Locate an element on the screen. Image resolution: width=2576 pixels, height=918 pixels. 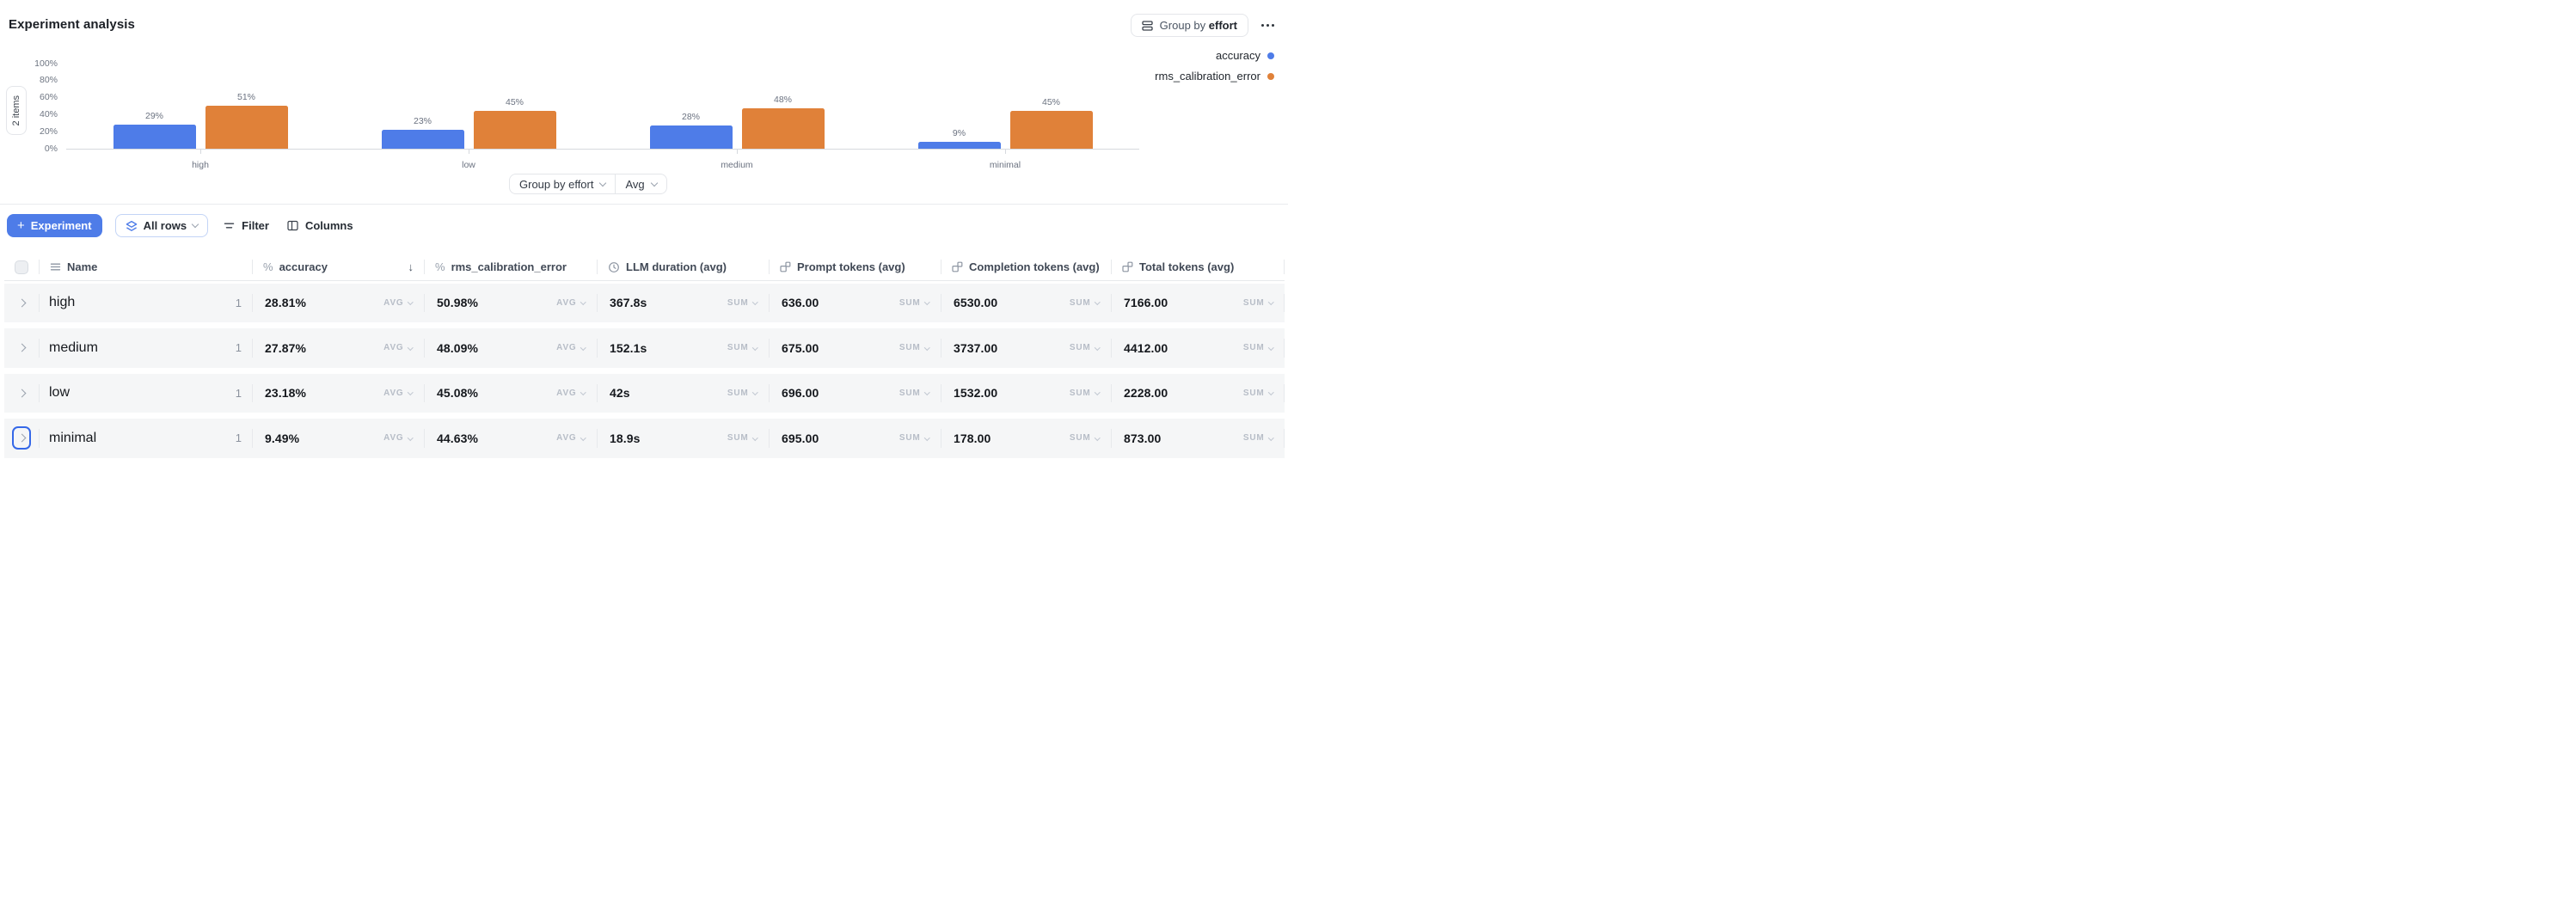
items-count-badge: 2 items is located at coordinates (16, 111).